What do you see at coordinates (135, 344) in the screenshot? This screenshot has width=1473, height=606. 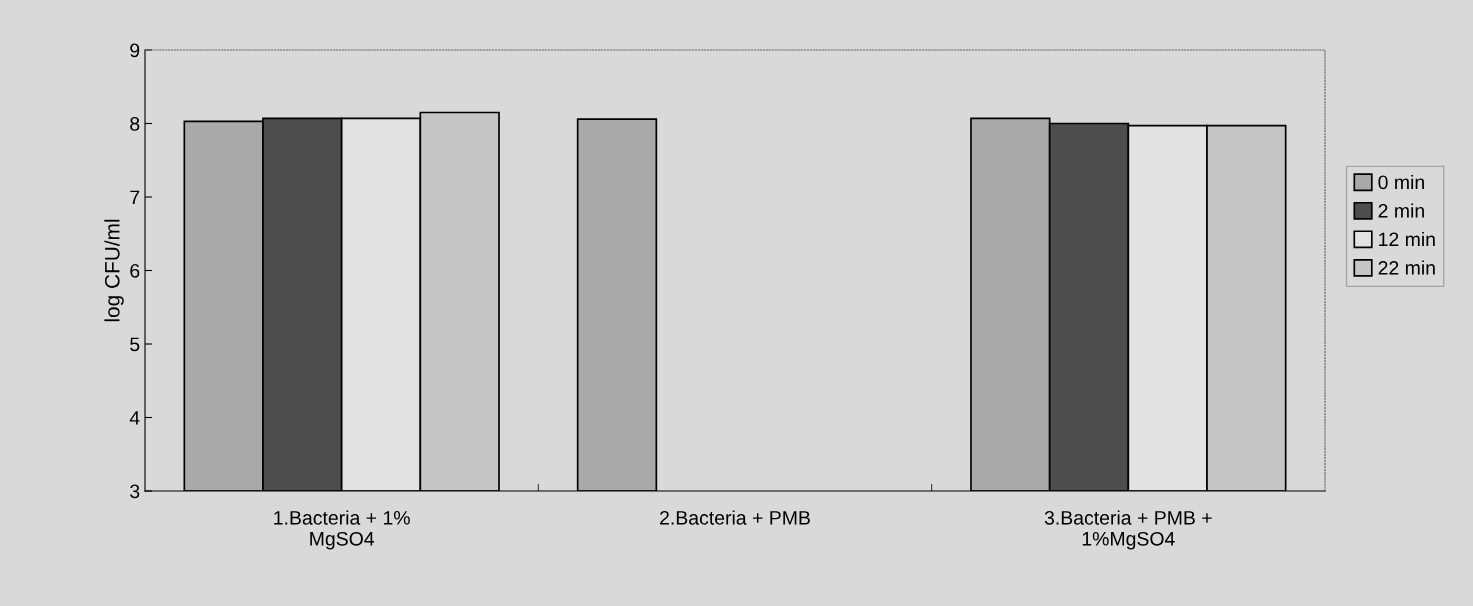 I see `y-tick-label: 5` at bounding box center [135, 344].